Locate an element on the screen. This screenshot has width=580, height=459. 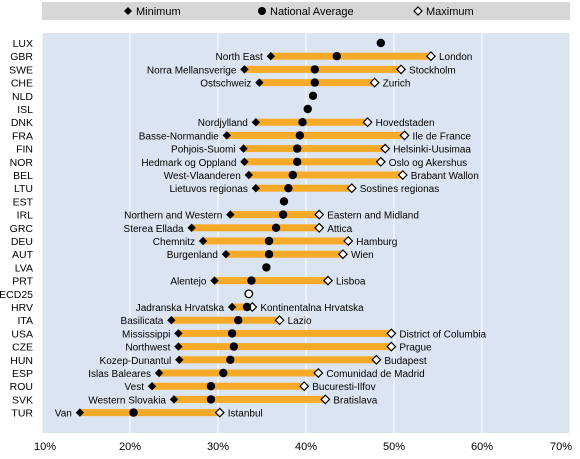
legend-item: National Average is located at coordinates (306, 12).